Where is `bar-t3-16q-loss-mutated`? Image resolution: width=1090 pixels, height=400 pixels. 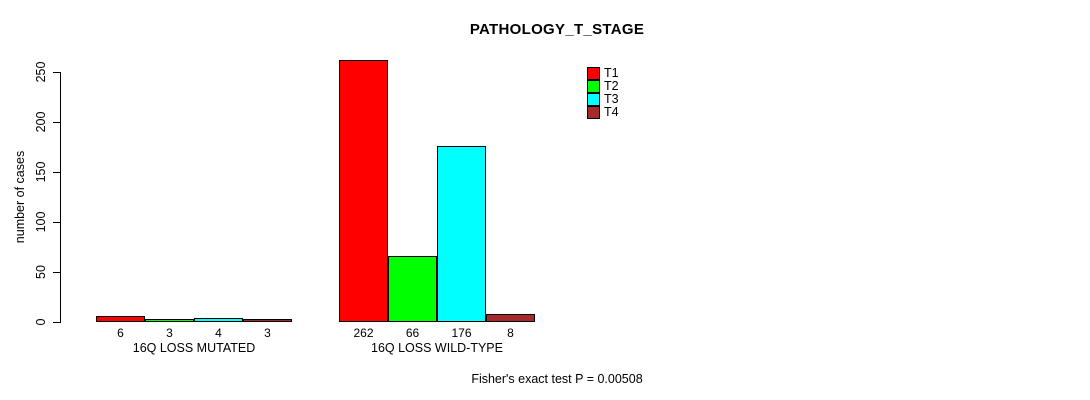 bar-t3-16q-loss-mutated is located at coordinates (218, 320).